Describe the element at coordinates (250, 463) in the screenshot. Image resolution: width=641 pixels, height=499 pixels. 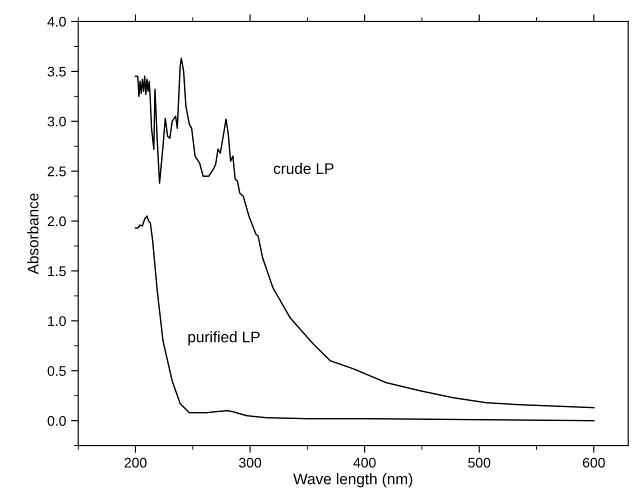
I see `x-tick-label: 300` at that location.